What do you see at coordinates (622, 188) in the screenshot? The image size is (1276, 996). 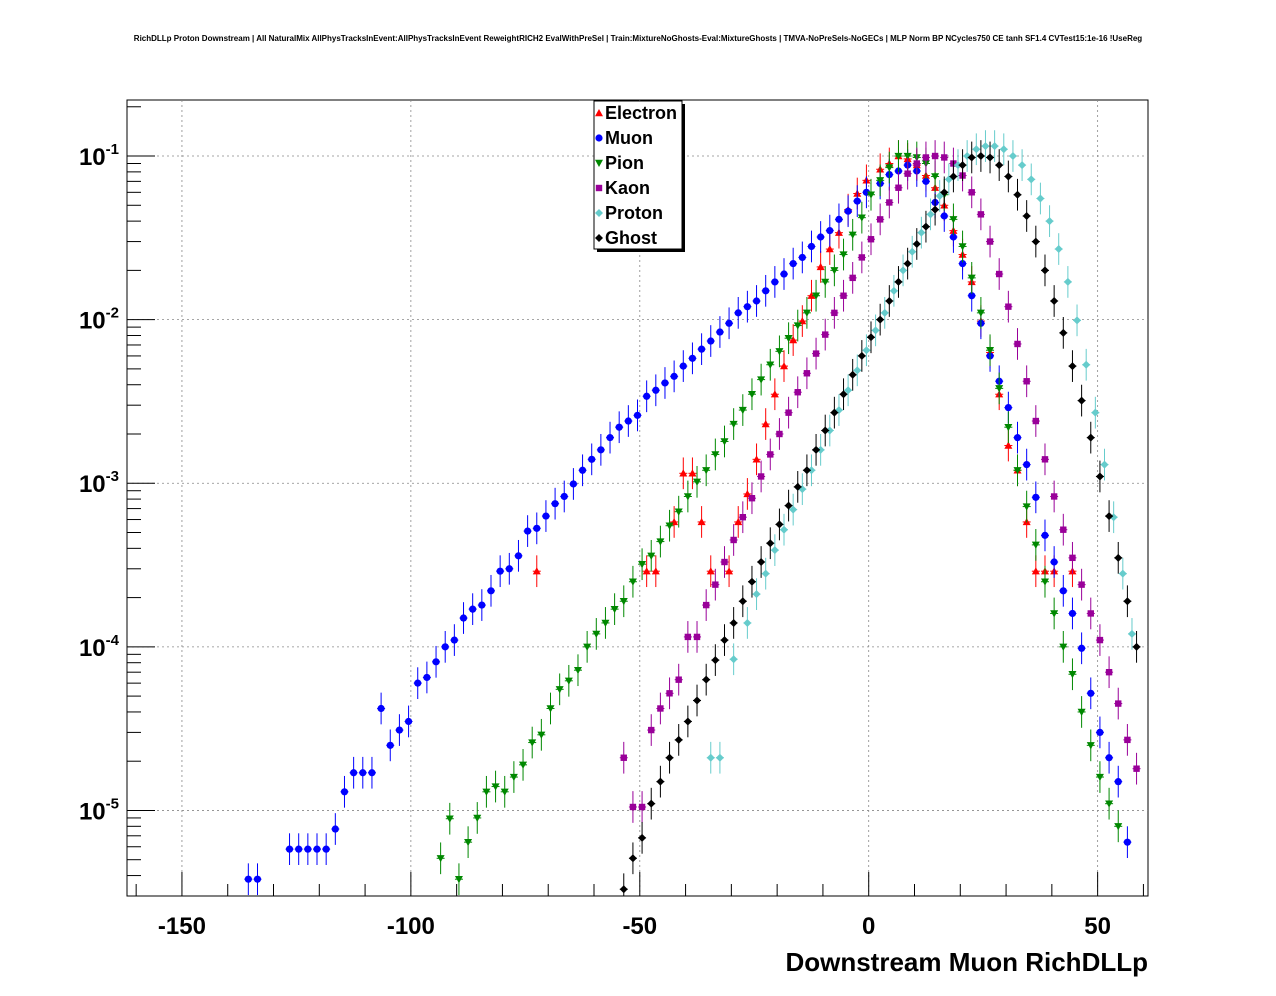 I see `legend-entry-kaon: Kaon` at bounding box center [622, 188].